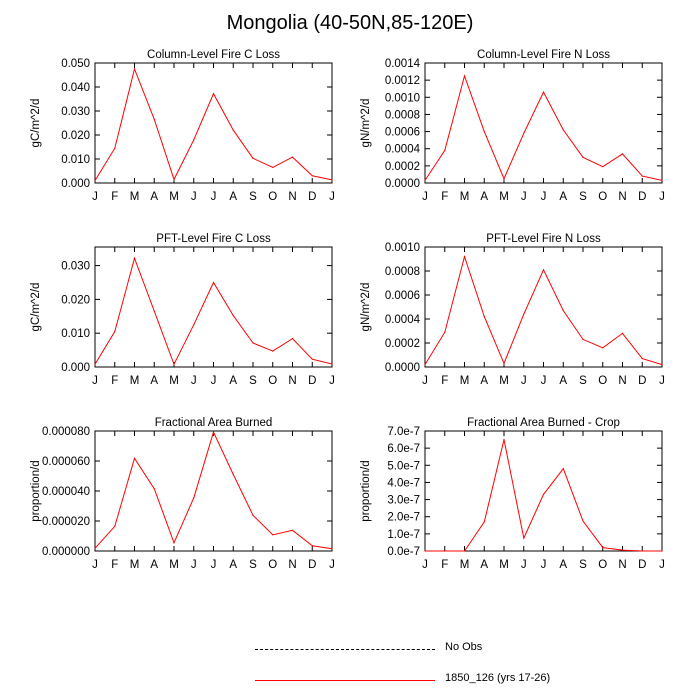 This screenshot has width=700, height=700. Describe the element at coordinates (402, 133) in the screenshot. I see `y-tick-label: 0.0006` at that location.